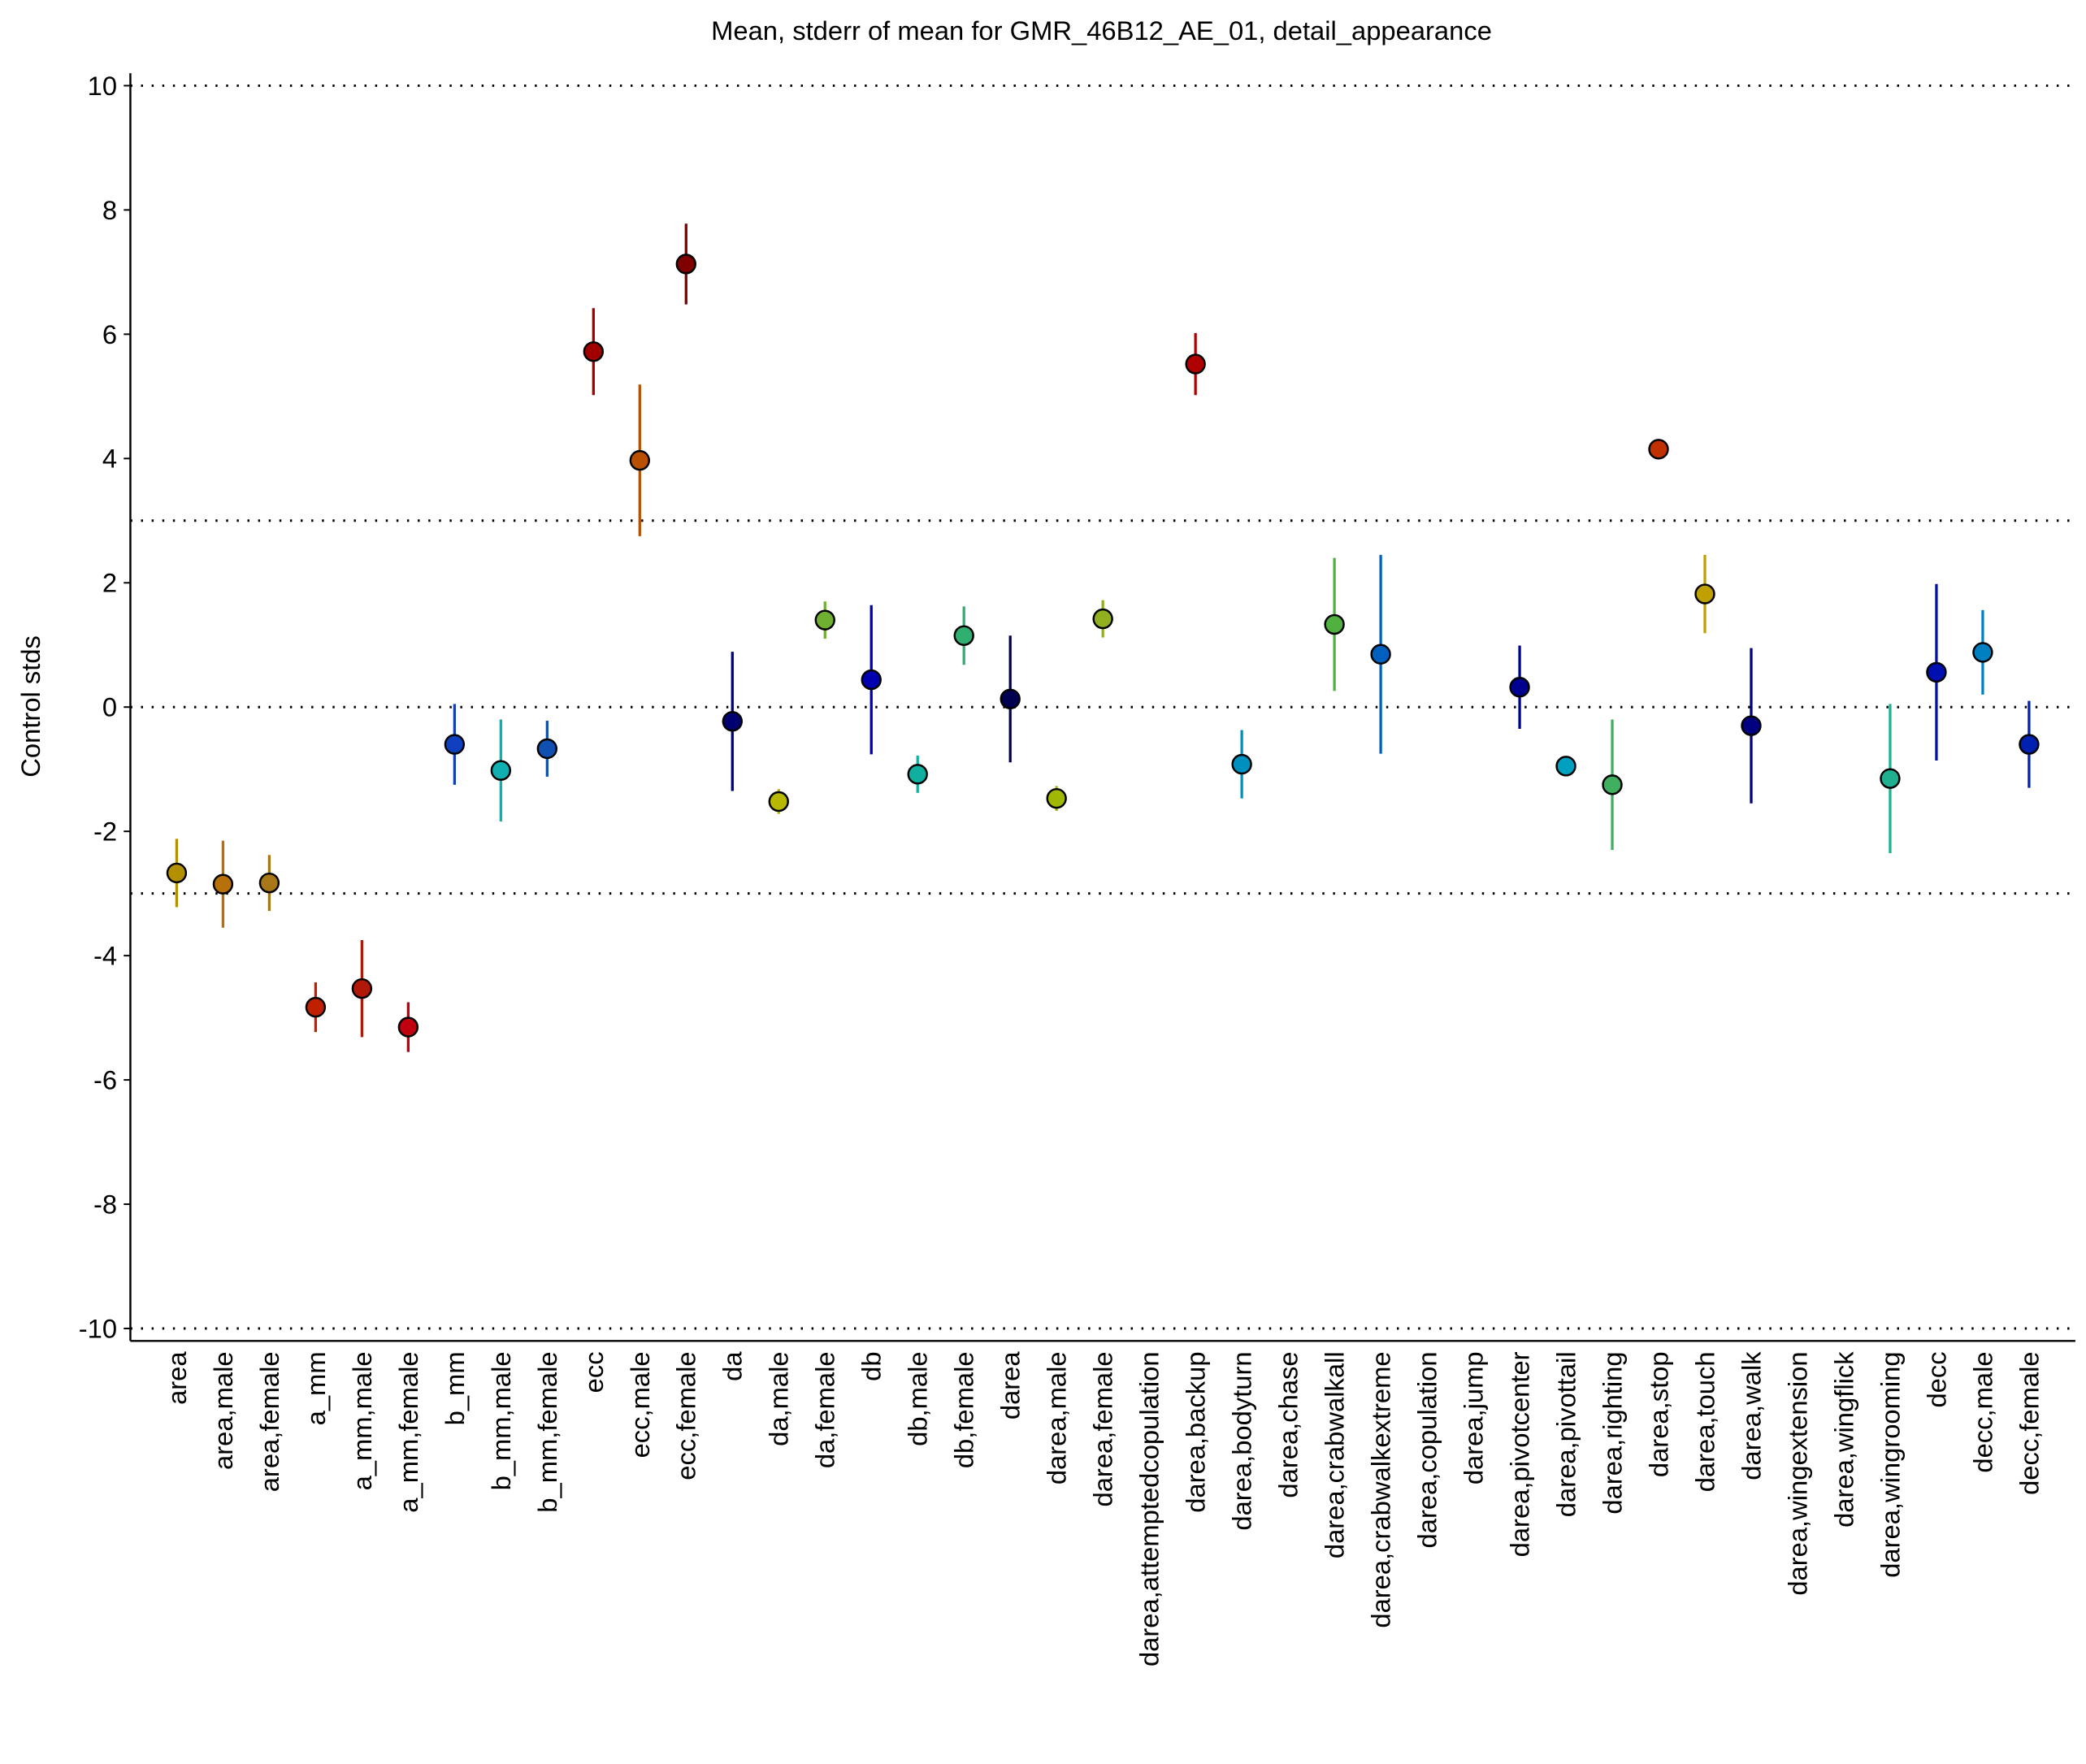 The image size is (2086, 1764). Describe the element at coordinates (2029, 1422) in the screenshot. I see `x-tick-label: decc,female` at that location.